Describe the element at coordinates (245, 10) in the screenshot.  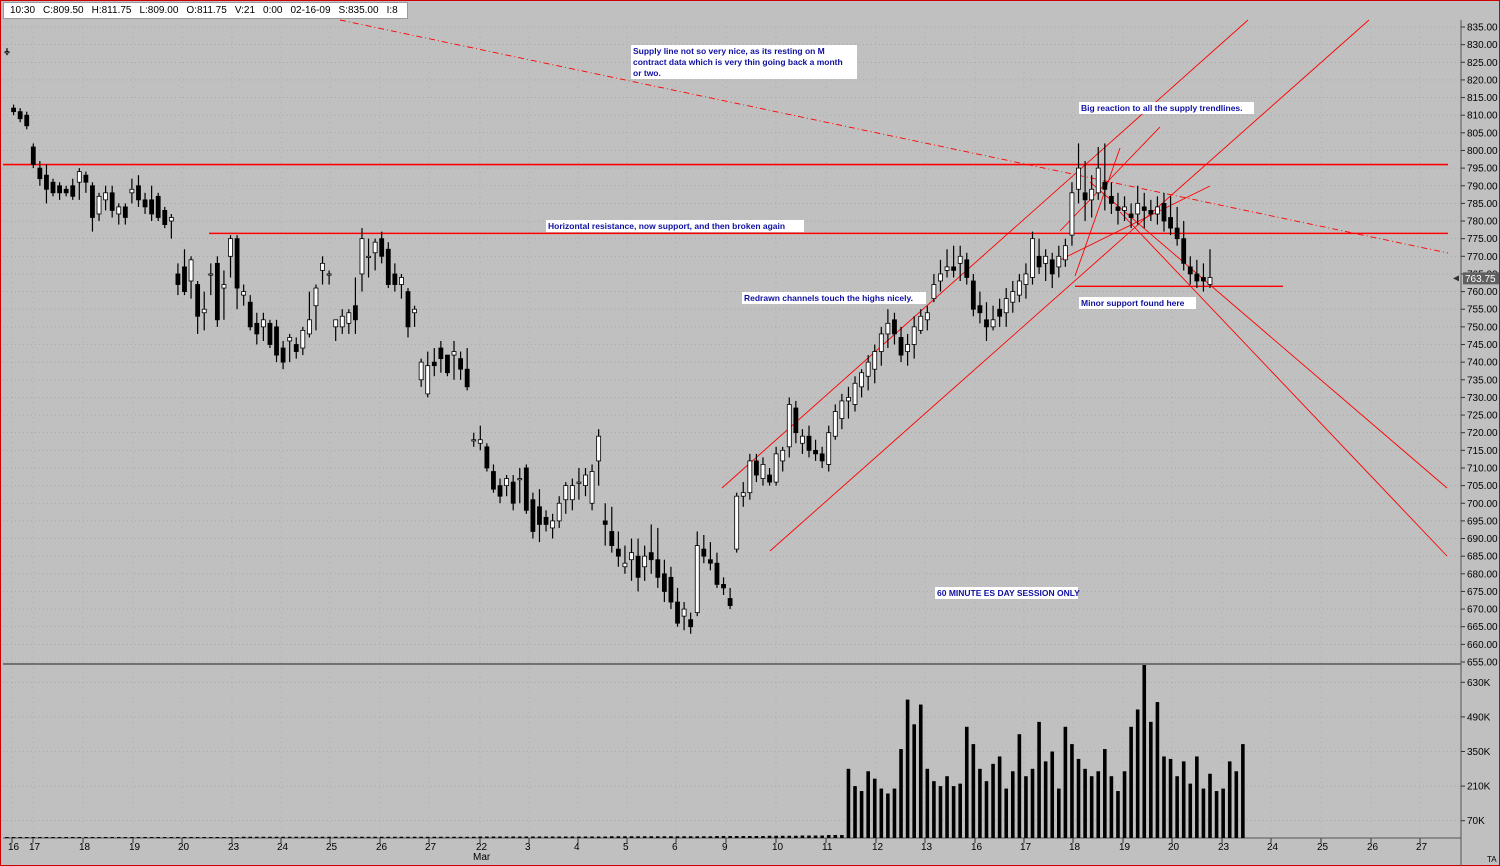
I see `quote-volume: V:21` at that location.